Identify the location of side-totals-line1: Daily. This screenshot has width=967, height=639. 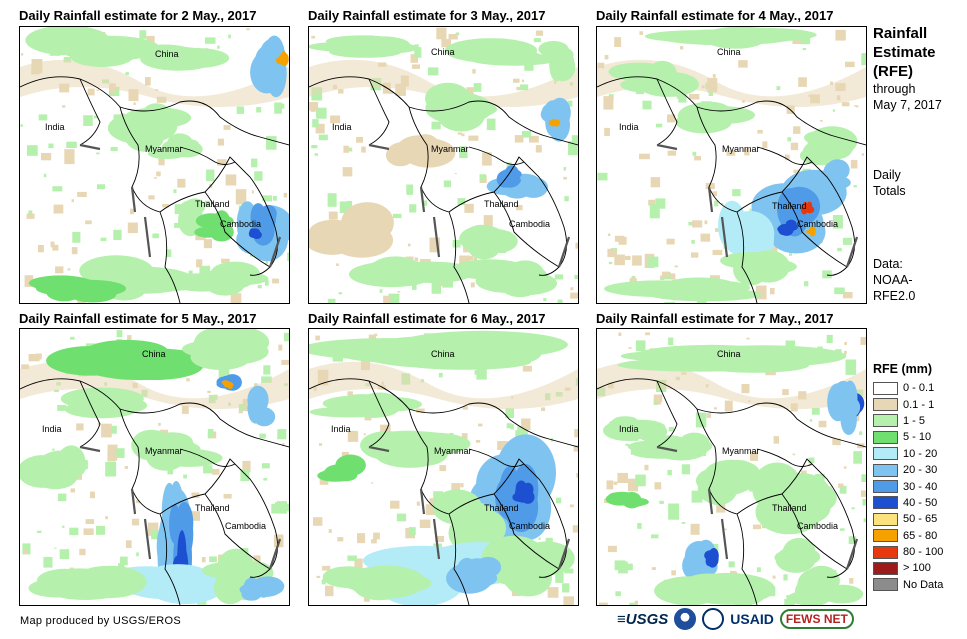
(887, 175).